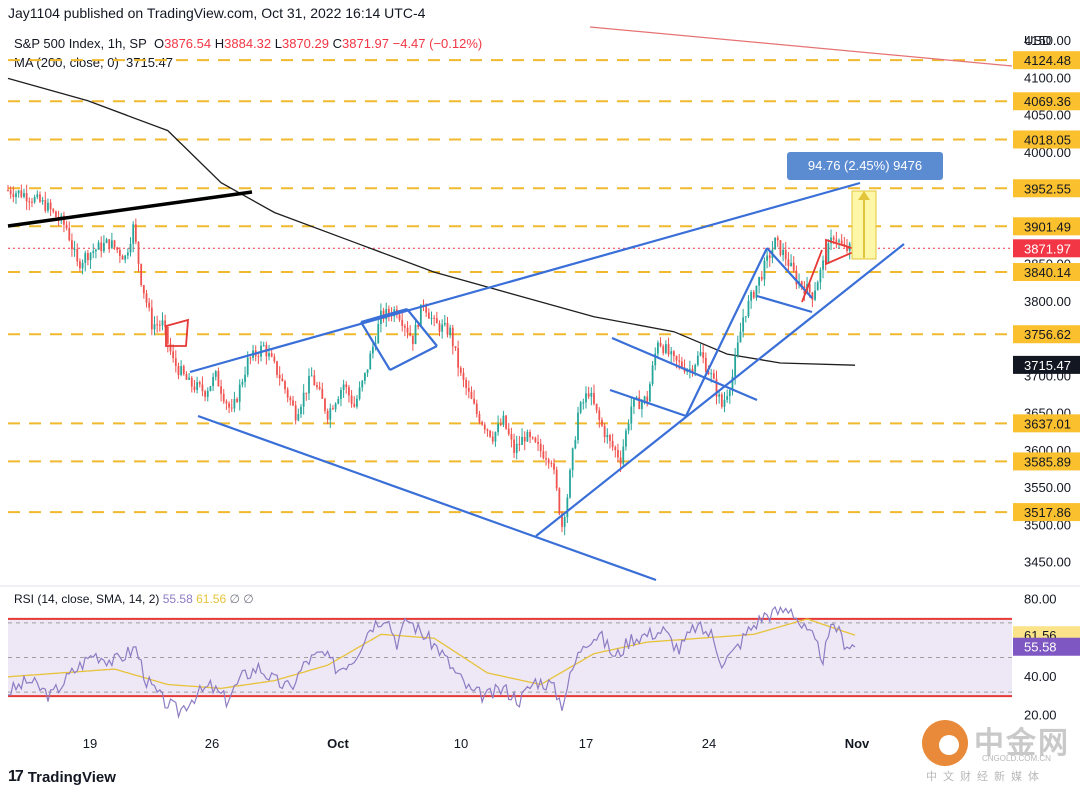 This screenshot has width=1080, height=793. Describe the element at coordinates (985, 777) in the screenshot. I see `watermark-sub: 中文财经新媒体` at that location.